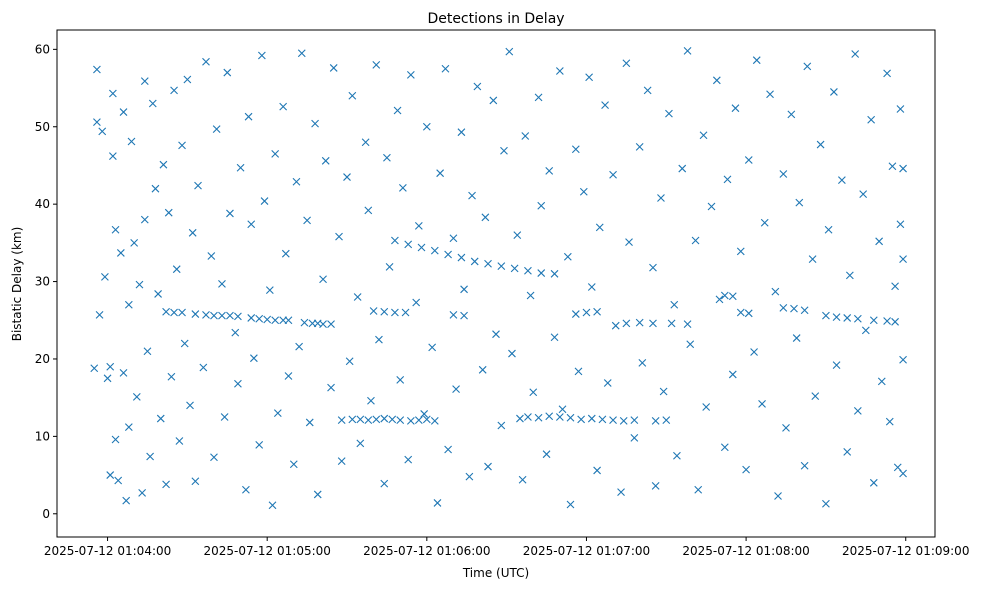  What do you see at coordinates (495, 573) in the screenshot?
I see `x-axis-label: Time (UTC)` at bounding box center [495, 573].